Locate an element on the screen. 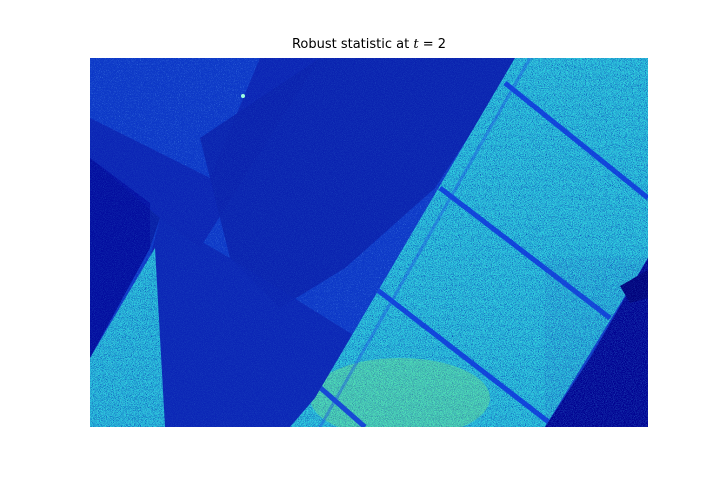 Image resolution: width=720 pixels, height=480 pixels. plot-title: Robust statistic at t = 2 is located at coordinates (369, 44).